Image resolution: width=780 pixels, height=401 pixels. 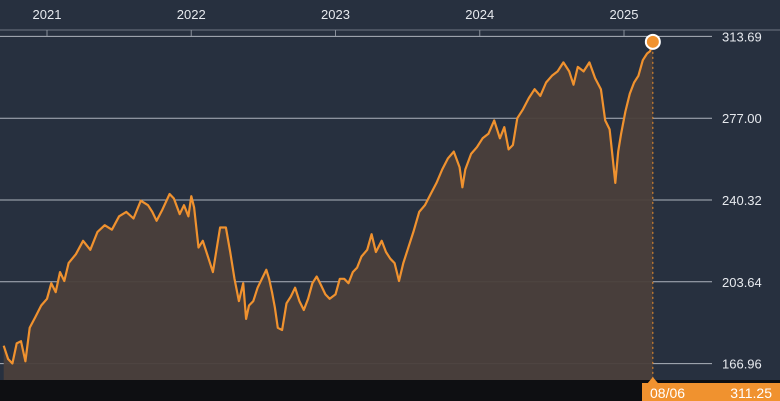 I want to click on crosshair-readout: 08/06 311.25, so click(x=711, y=389).